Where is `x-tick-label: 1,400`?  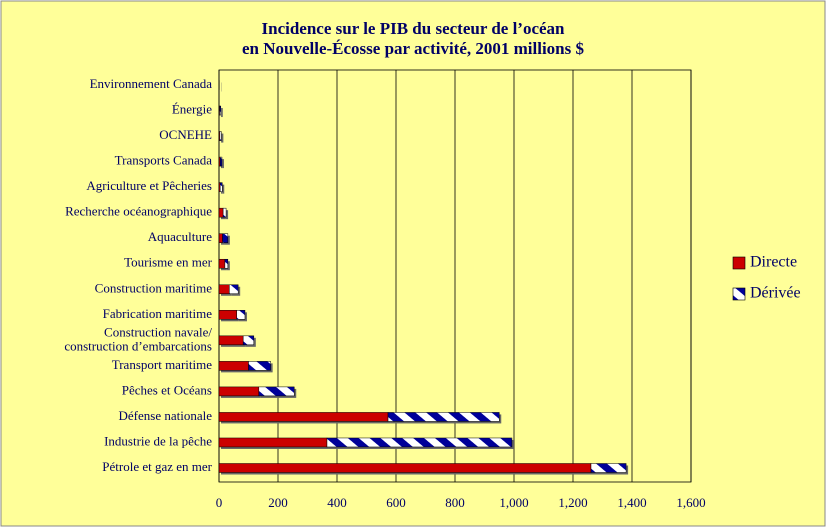
x-tick-label: 1,400 is located at coordinates (631, 502).